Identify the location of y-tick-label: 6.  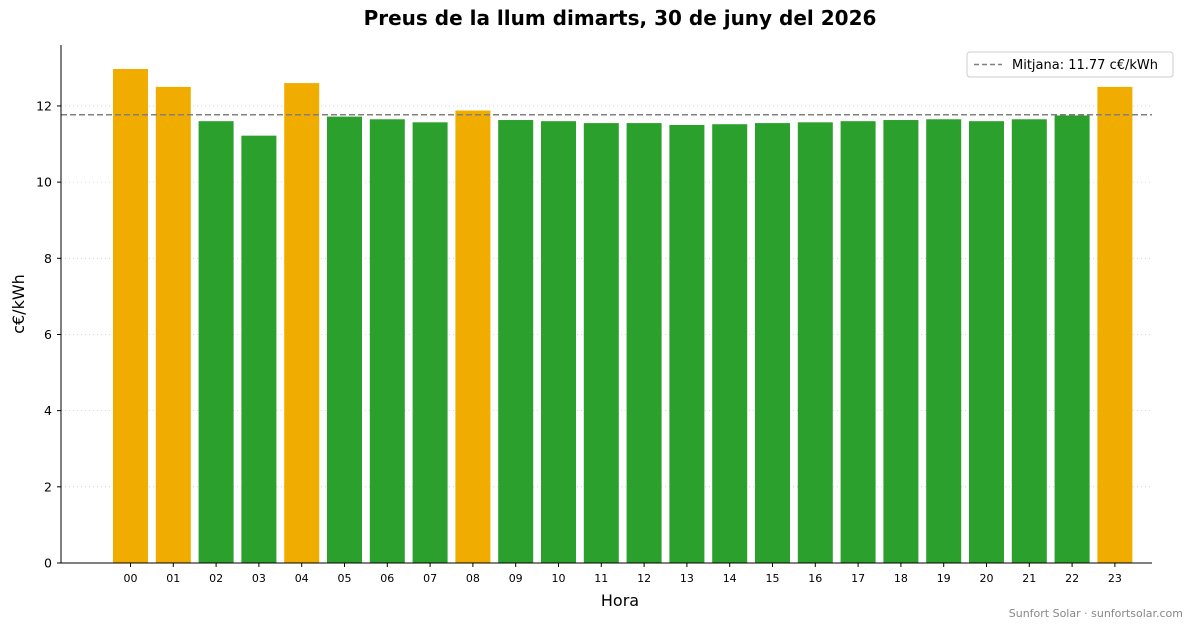
(48, 334).